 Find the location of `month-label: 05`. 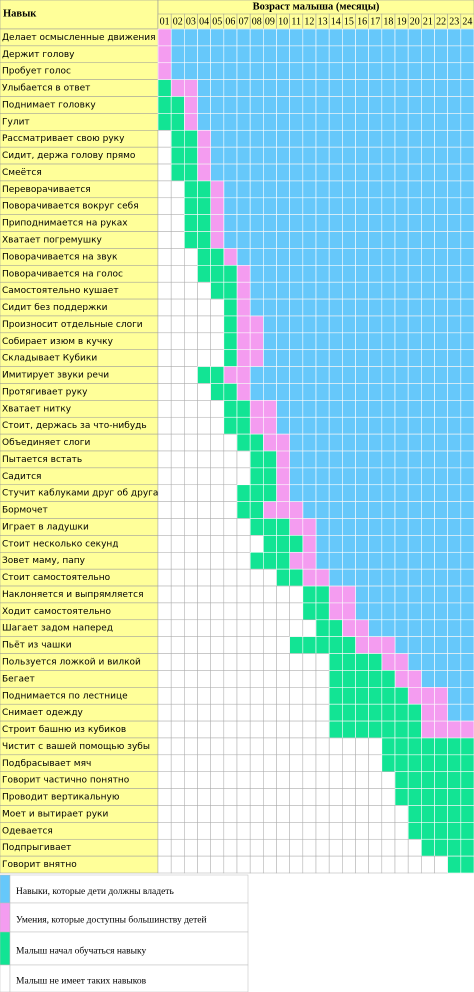

month-label: 05 is located at coordinates (217, 21).